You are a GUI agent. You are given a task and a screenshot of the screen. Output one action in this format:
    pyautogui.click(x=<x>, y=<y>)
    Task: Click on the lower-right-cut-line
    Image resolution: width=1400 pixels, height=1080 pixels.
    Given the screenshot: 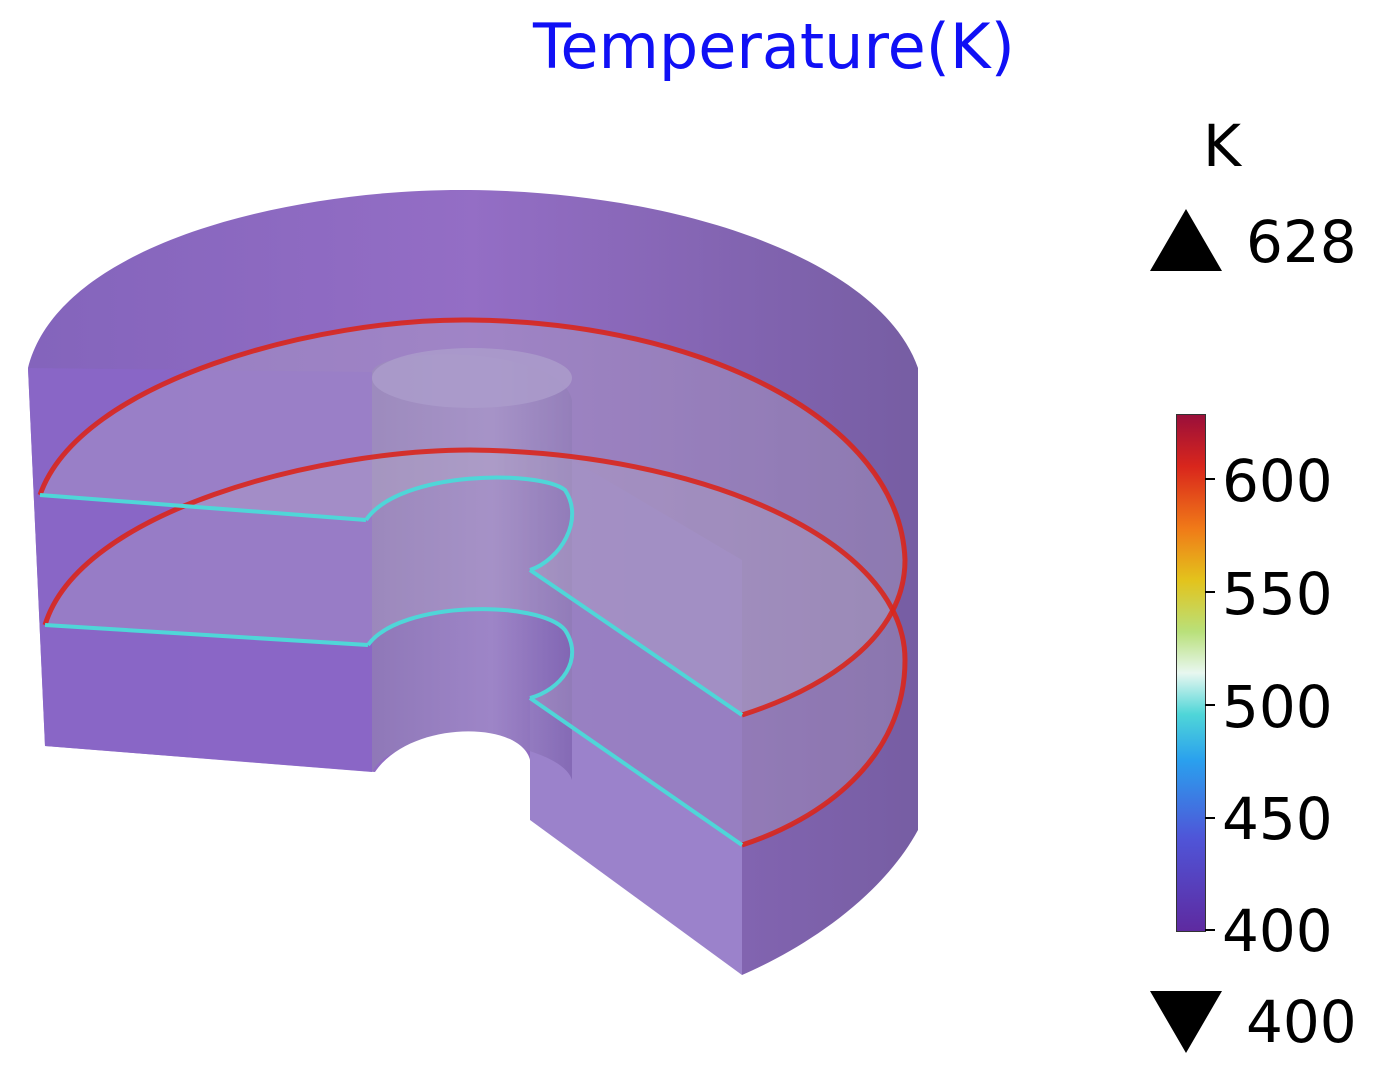 What is the action you would take?
    pyautogui.click(x=636, y=771)
    